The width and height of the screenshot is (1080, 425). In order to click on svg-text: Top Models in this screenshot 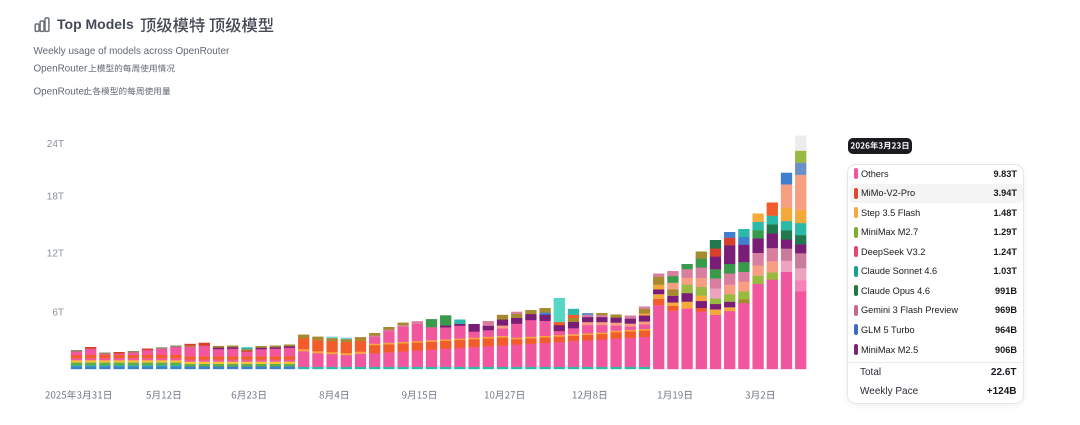, I will do `click(95, 24)`.